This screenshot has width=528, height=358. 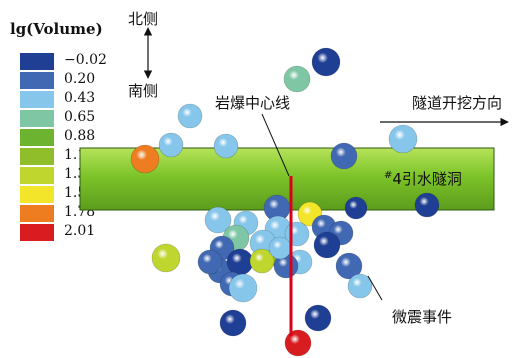 I want to click on tunnel-label-superscript: #, so click(x=388, y=175).